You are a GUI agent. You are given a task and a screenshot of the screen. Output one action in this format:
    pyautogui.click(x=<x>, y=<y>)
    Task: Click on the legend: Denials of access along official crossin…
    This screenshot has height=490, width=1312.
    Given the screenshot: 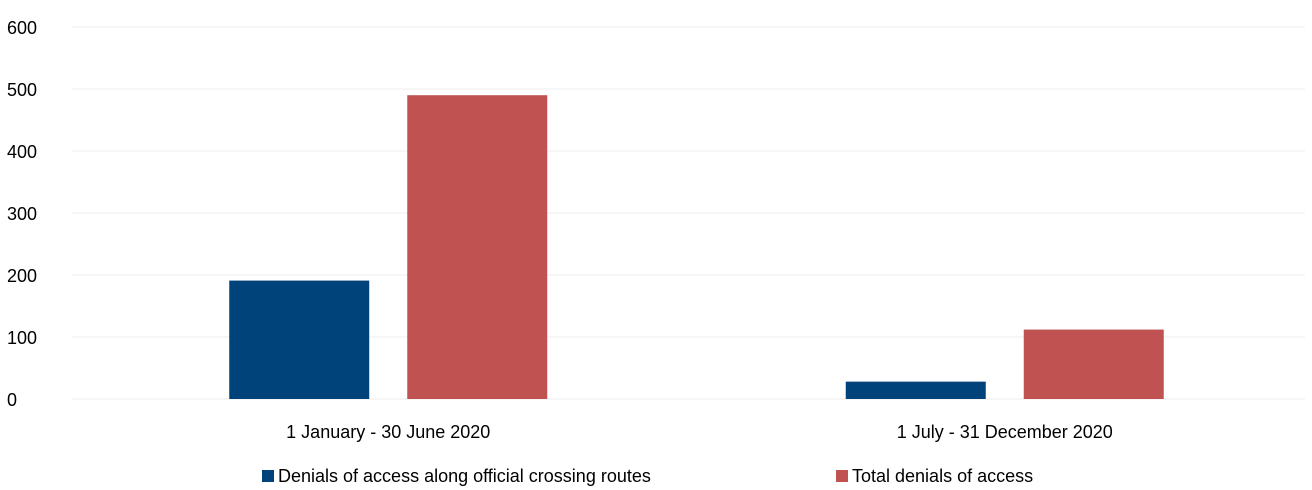 What is the action you would take?
    pyautogui.click(x=647, y=476)
    